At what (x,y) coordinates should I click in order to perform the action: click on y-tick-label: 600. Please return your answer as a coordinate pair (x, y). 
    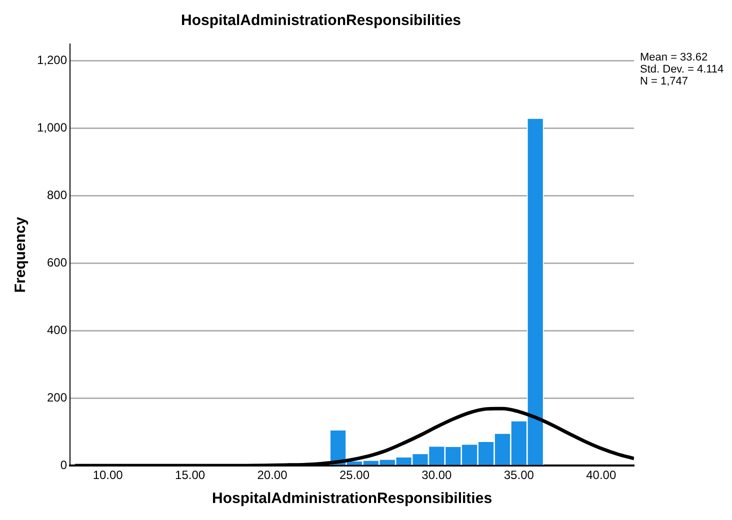
    Looking at the image, I should click on (57, 263).